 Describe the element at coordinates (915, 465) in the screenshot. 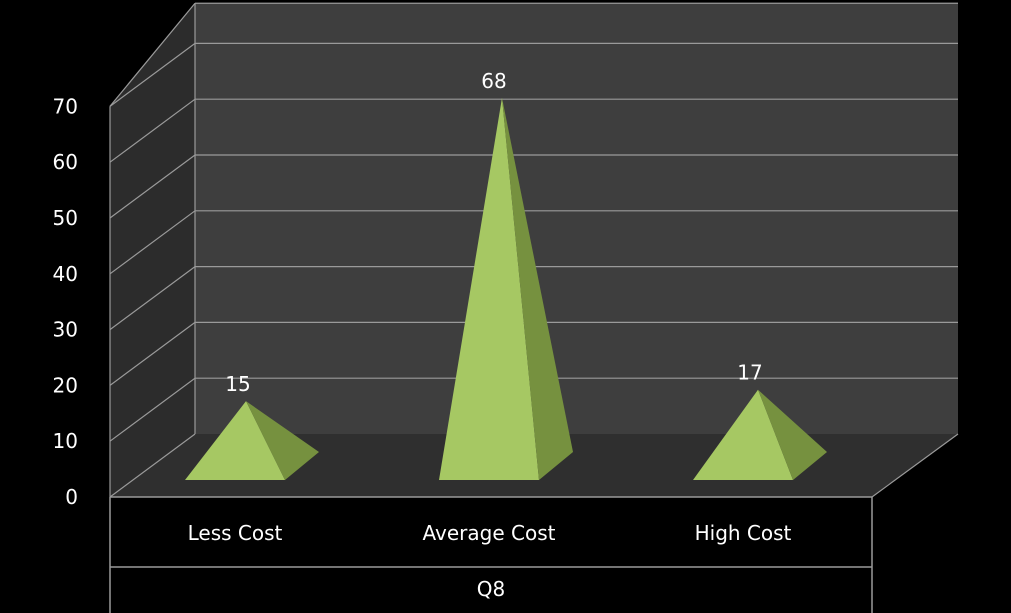

I see `floor-right-edge` at that location.